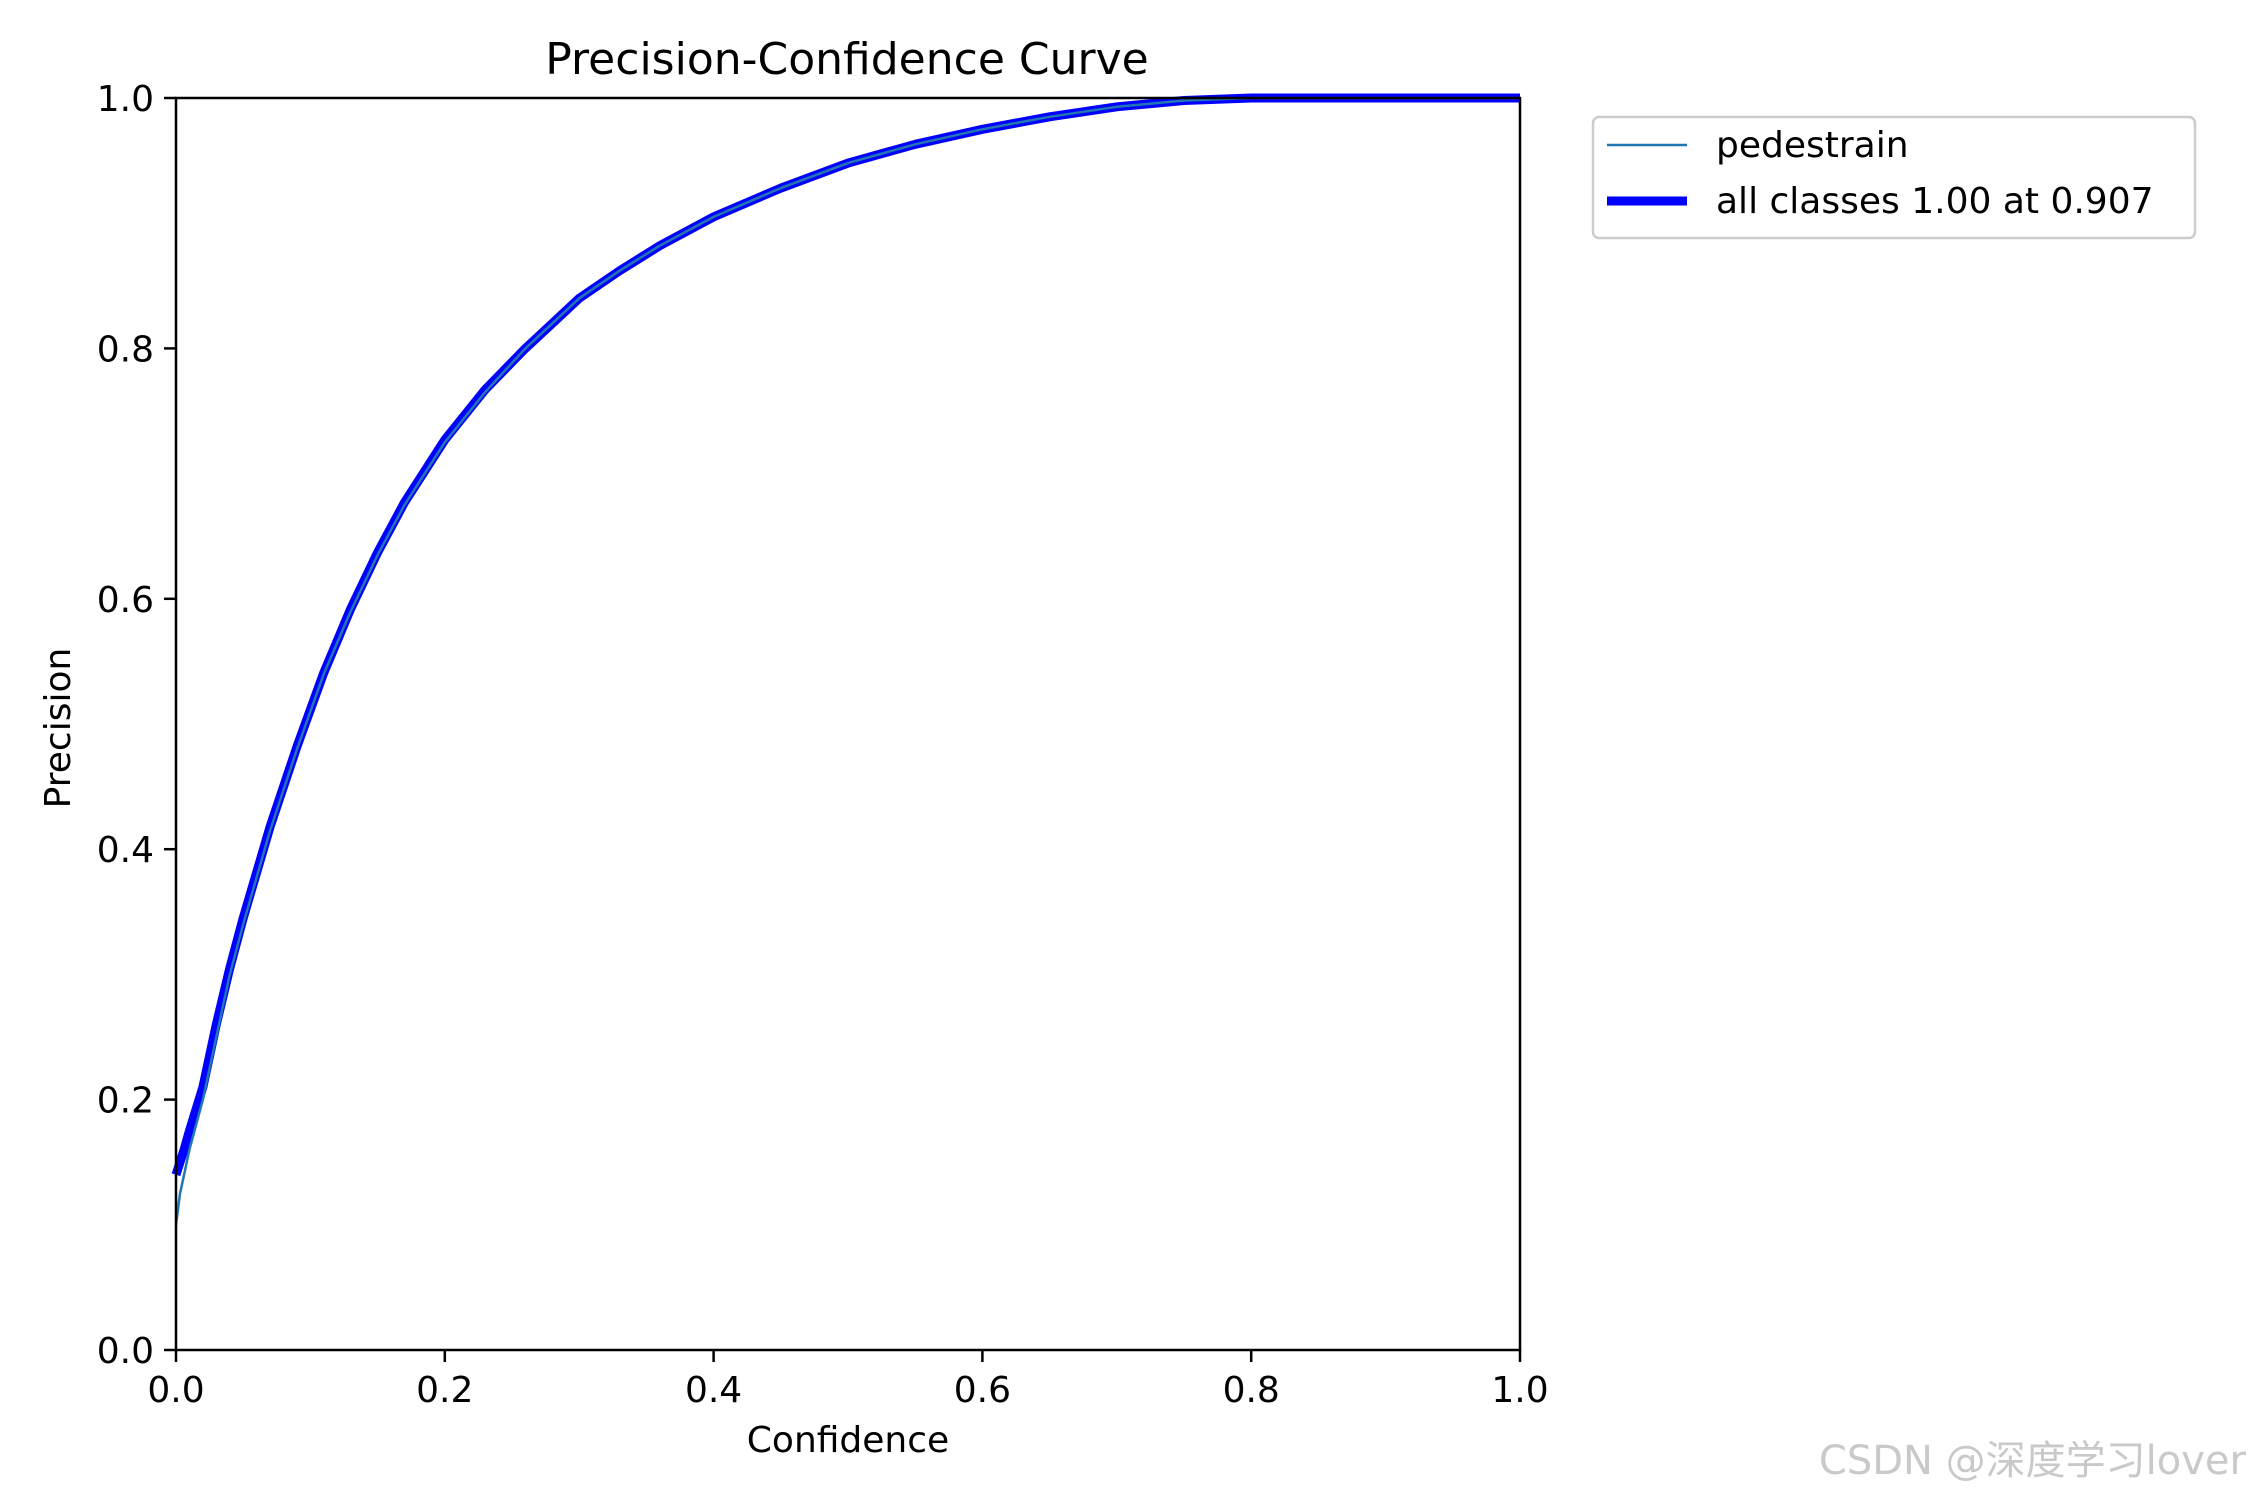 This screenshot has width=2250, height=1500. Describe the element at coordinates (1935, 201) in the screenshot. I see `legend-label-all-classes: all classes 1.00 at 0.907` at that location.